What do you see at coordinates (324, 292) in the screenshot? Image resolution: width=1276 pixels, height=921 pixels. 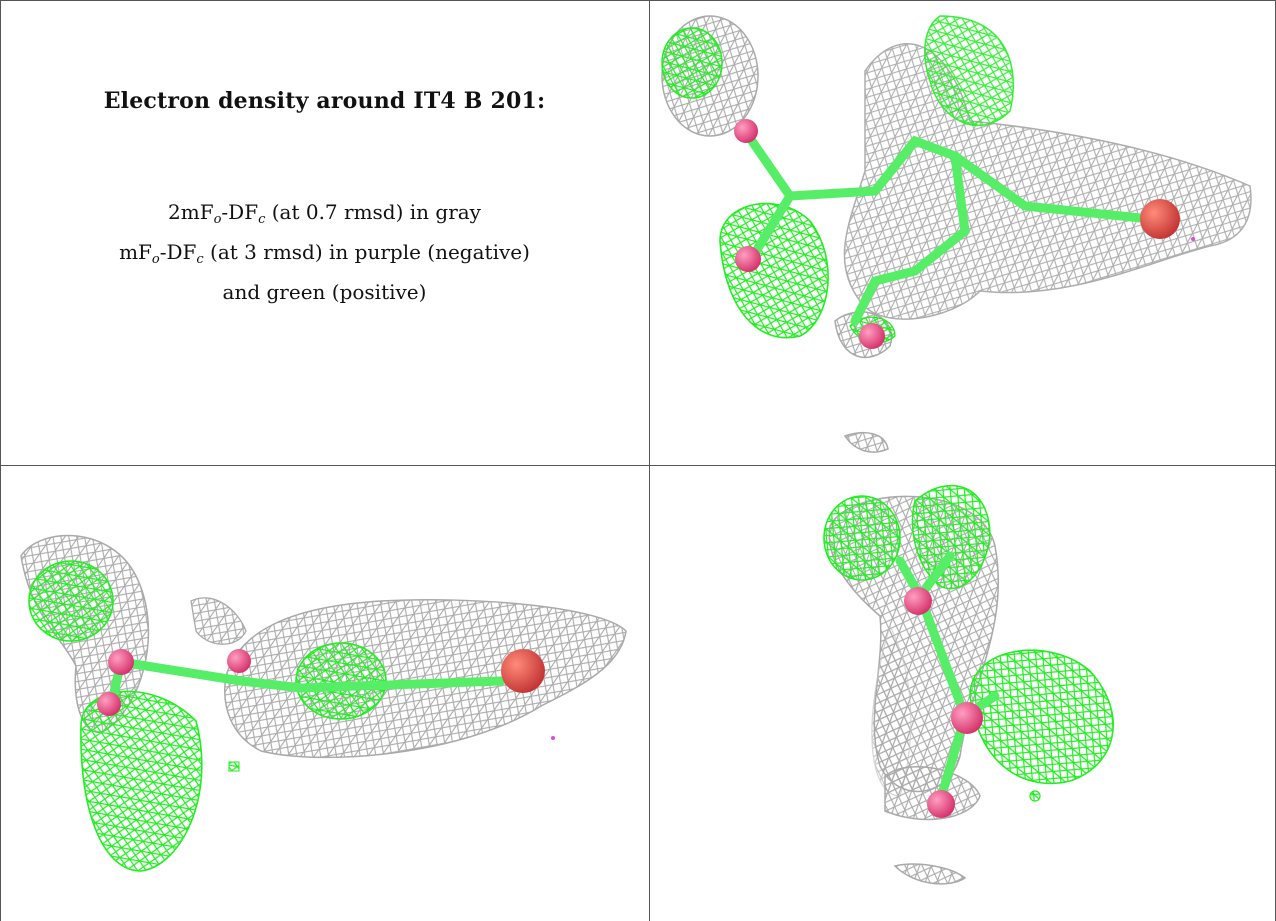 I see `caption-line-green: and green (positive)` at bounding box center [324, 292].